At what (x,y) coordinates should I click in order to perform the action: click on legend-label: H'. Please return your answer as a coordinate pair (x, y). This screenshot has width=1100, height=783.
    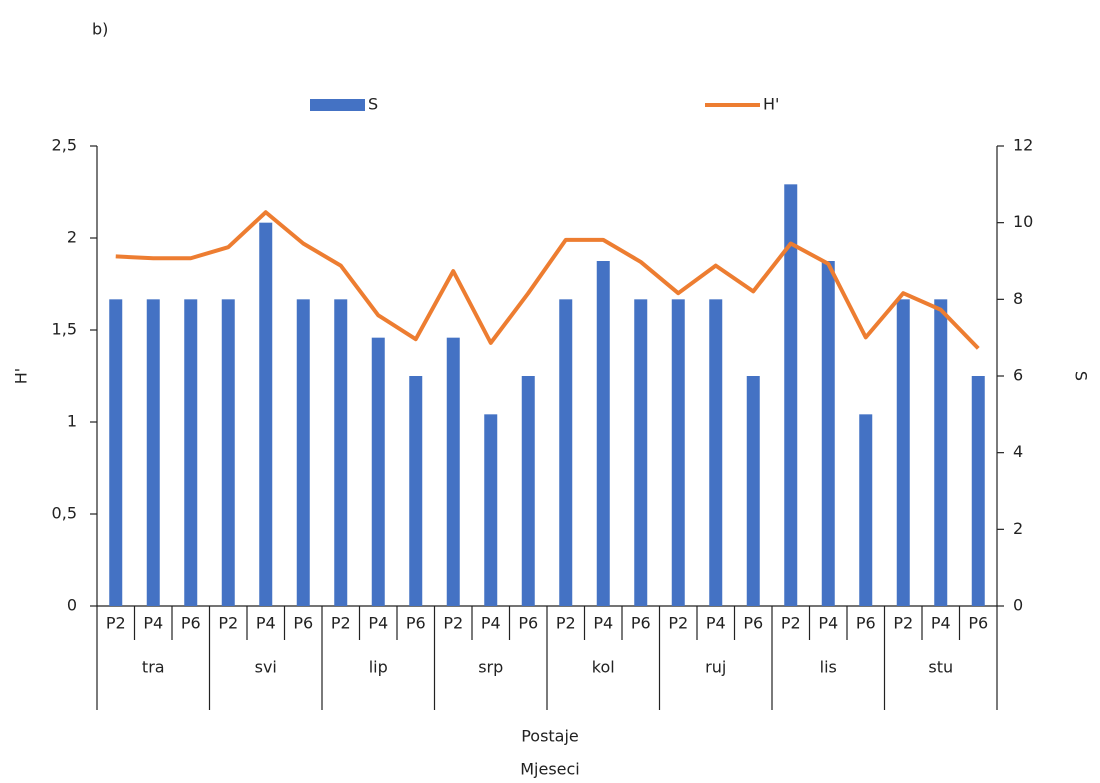
    Looking at the image, I should click on (771, 104).